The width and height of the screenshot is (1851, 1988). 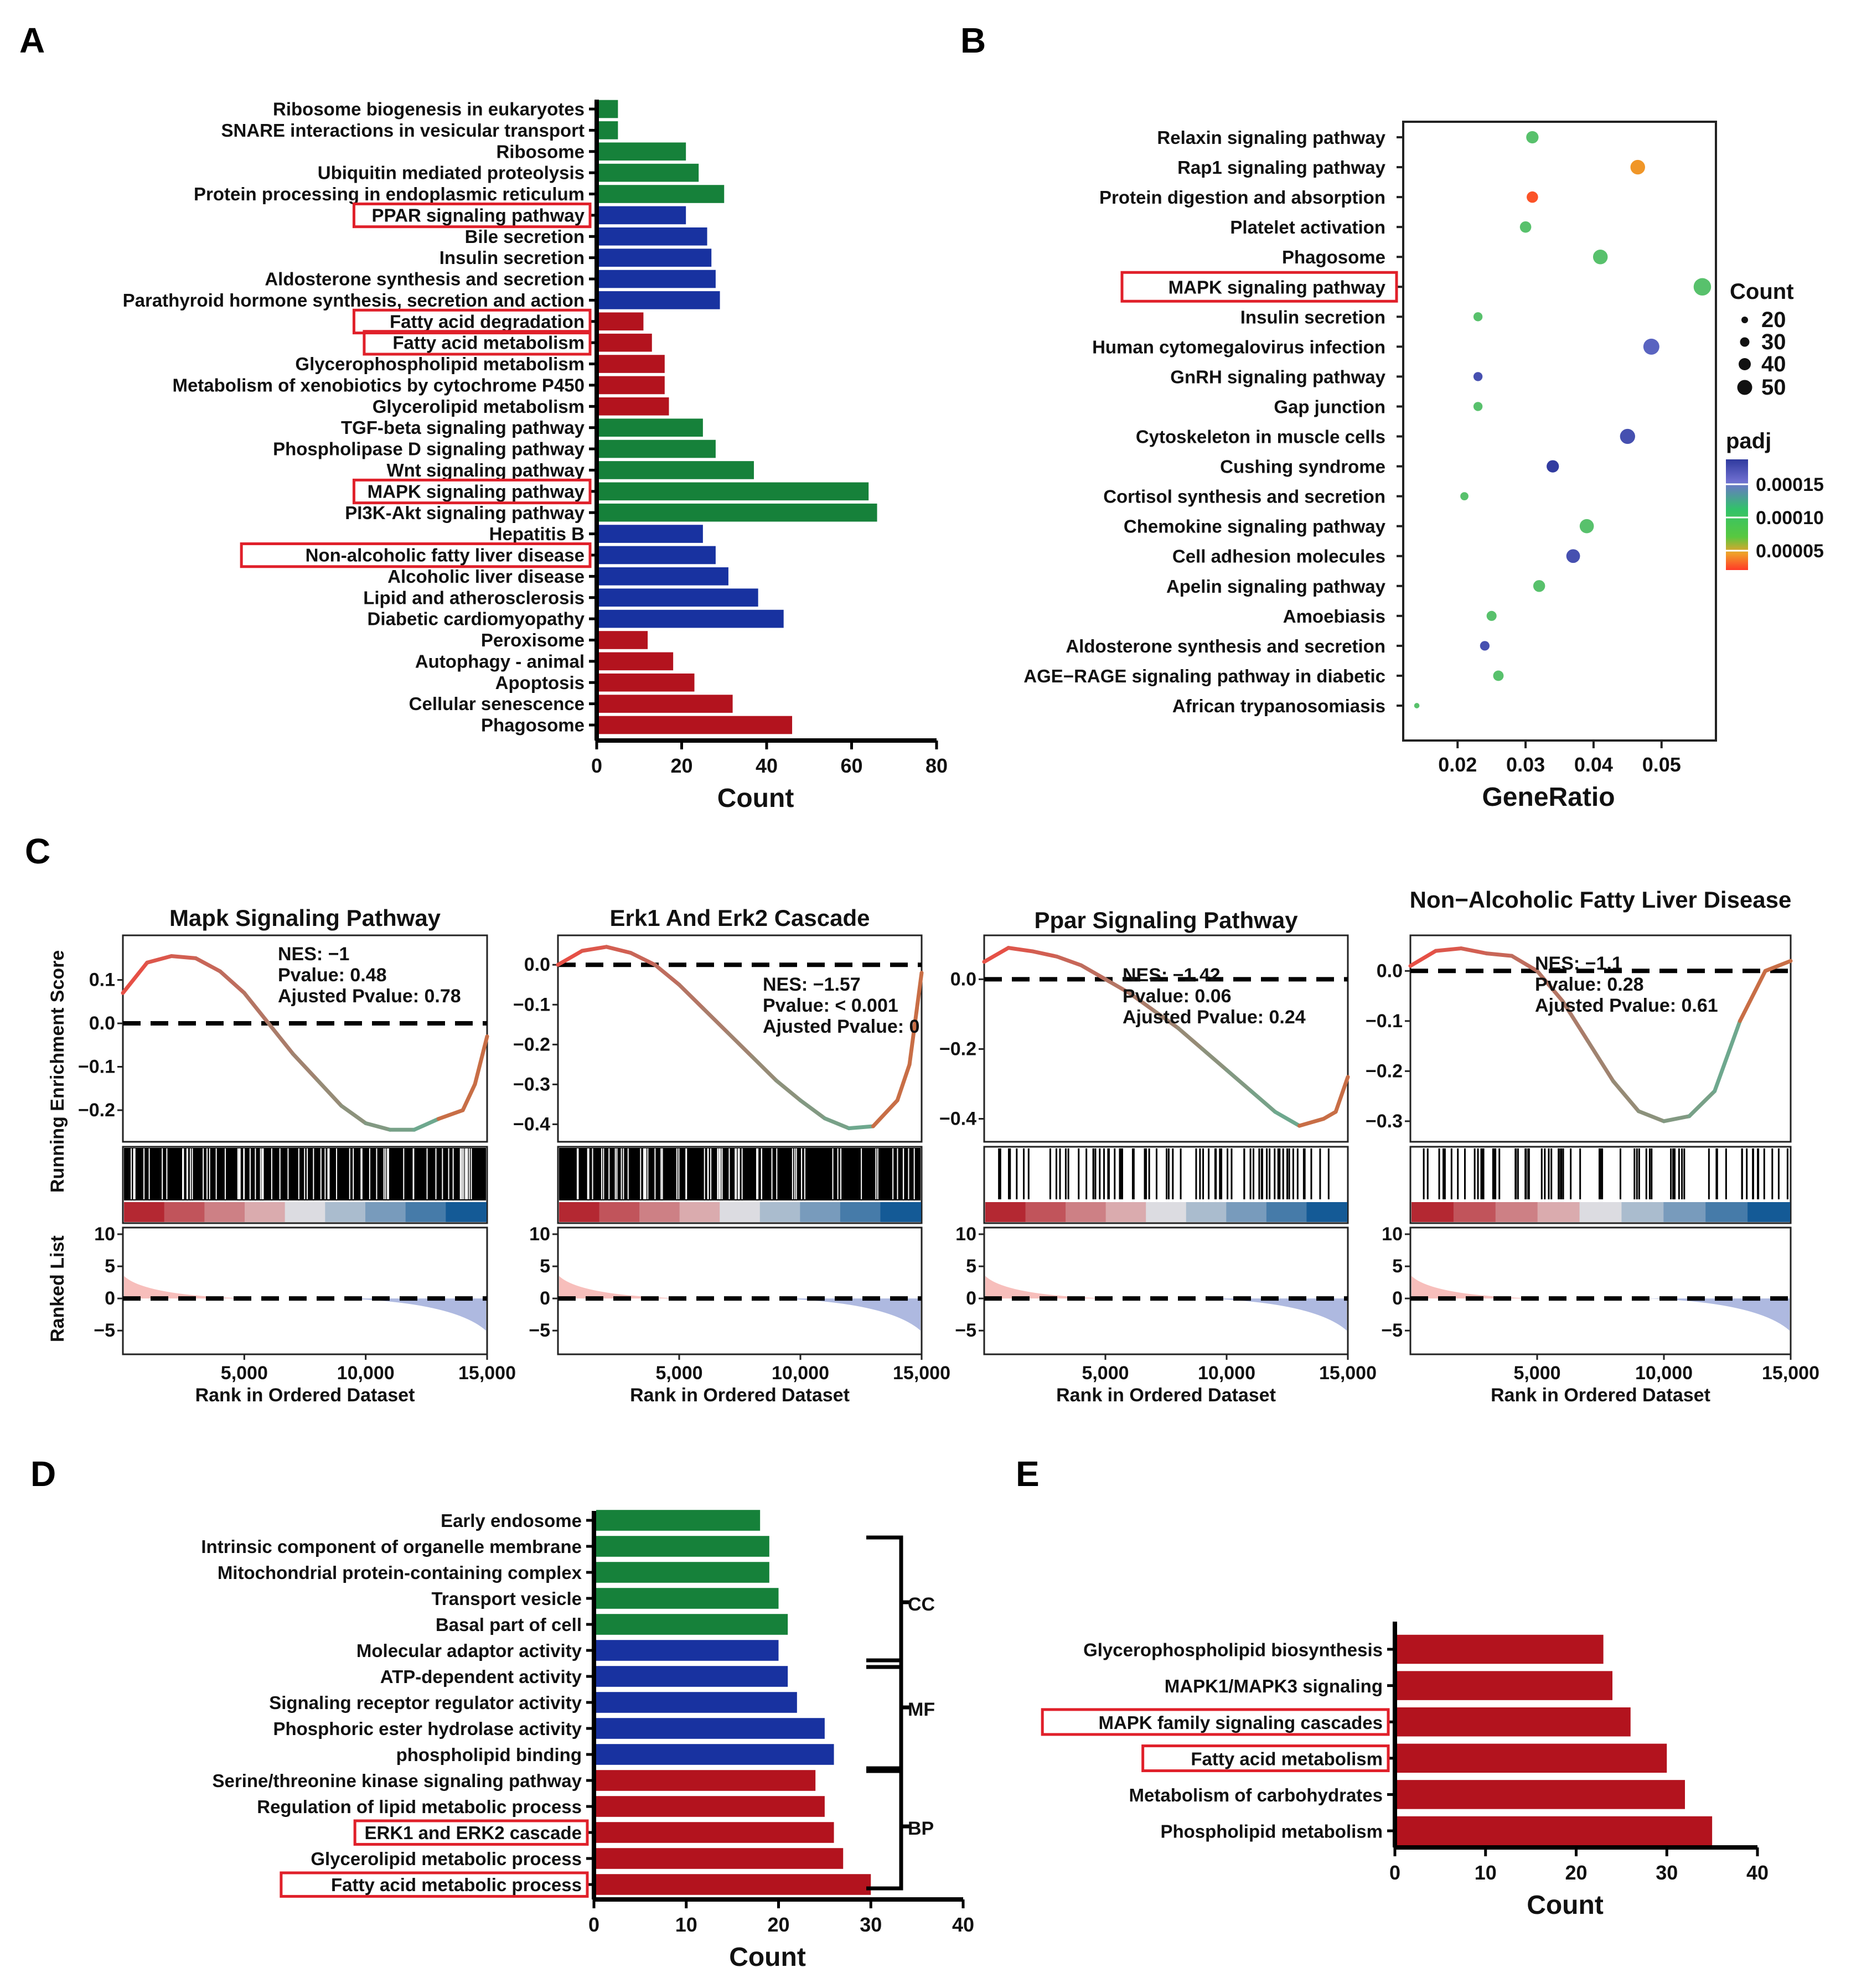 What do you see at coordinates (830, 1006) in the screenshot?
I see `stat-line: Pvalue: < 0.001` at bounding box center [830, 1006].